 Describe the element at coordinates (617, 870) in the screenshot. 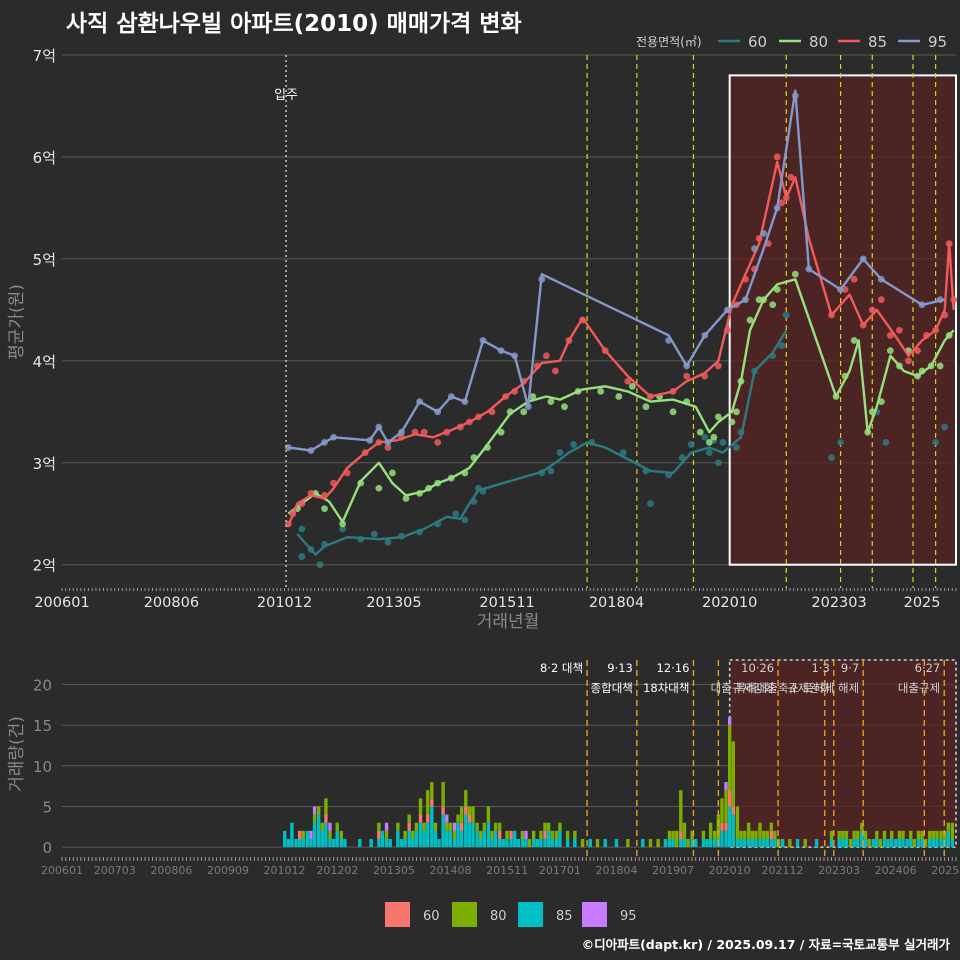

I see `volume-x-tick-label: 201804` at that location.